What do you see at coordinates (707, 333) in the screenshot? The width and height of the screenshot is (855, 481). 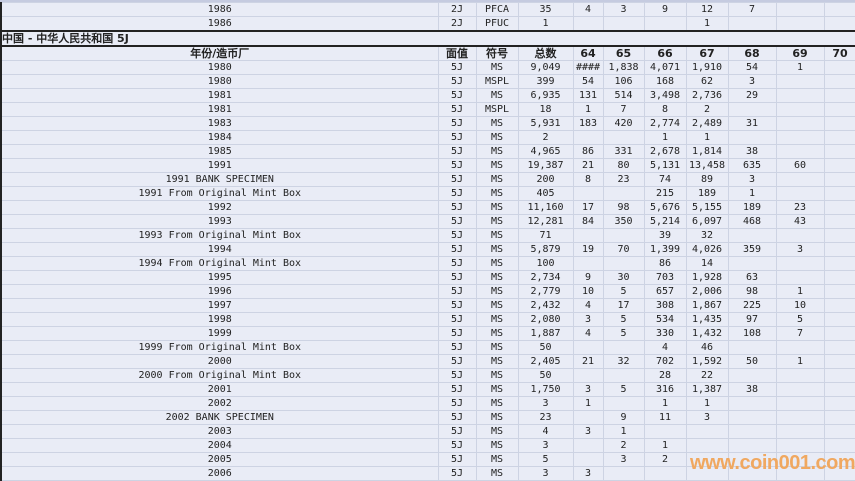 I see `cell-grade-67: 1,432` at bounding box center [707, 333].